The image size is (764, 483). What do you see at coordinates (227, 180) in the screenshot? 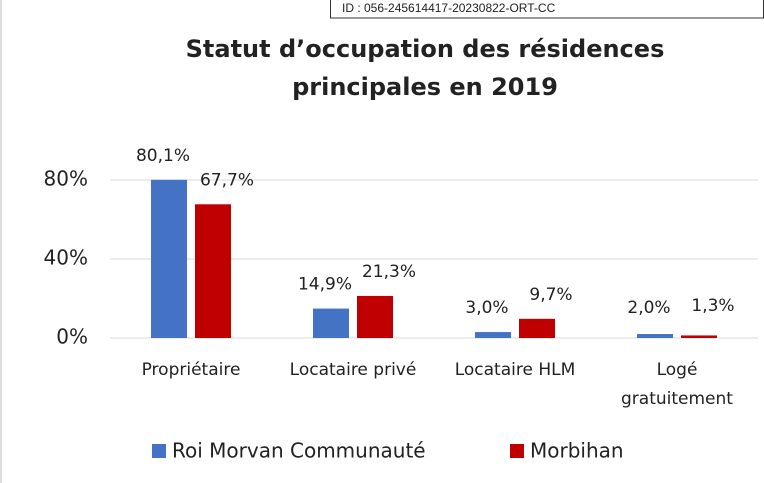
I see `data-label: 67,7%` at bounding box center [227, 180].